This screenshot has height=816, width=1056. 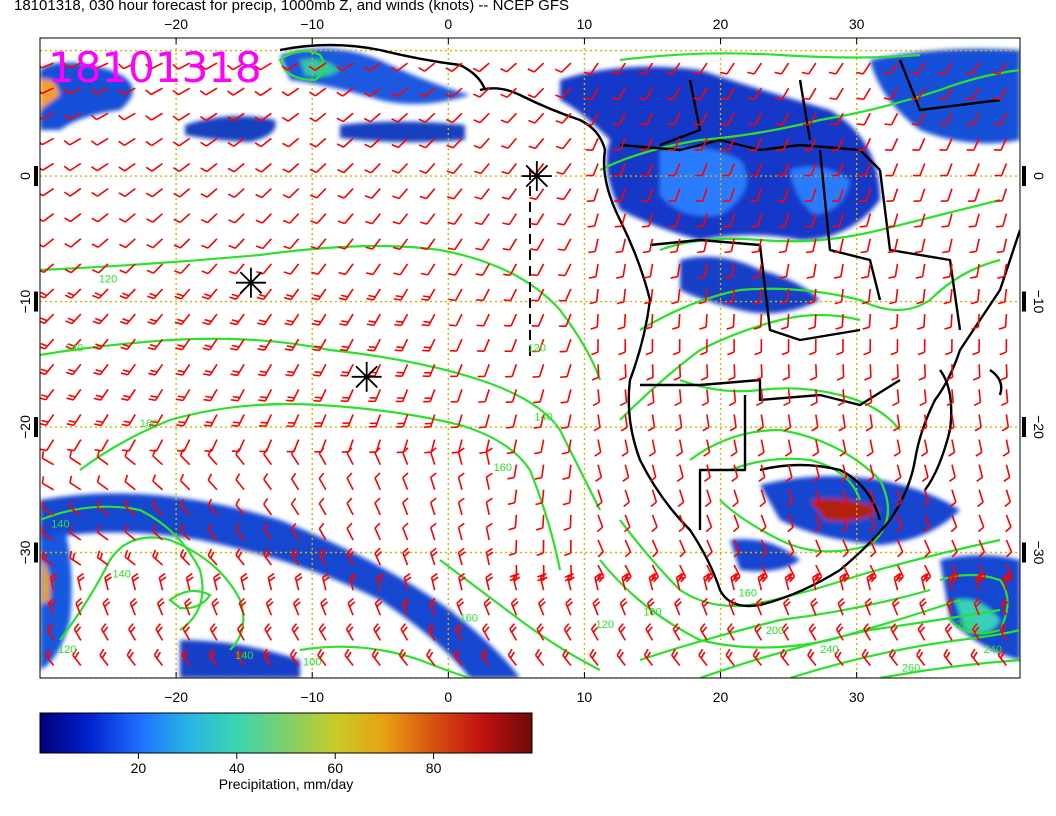 What do you see at coordinates (911, 669) in the screenshot?
I see `contour-label: 260` at bounding box center [911, 669].